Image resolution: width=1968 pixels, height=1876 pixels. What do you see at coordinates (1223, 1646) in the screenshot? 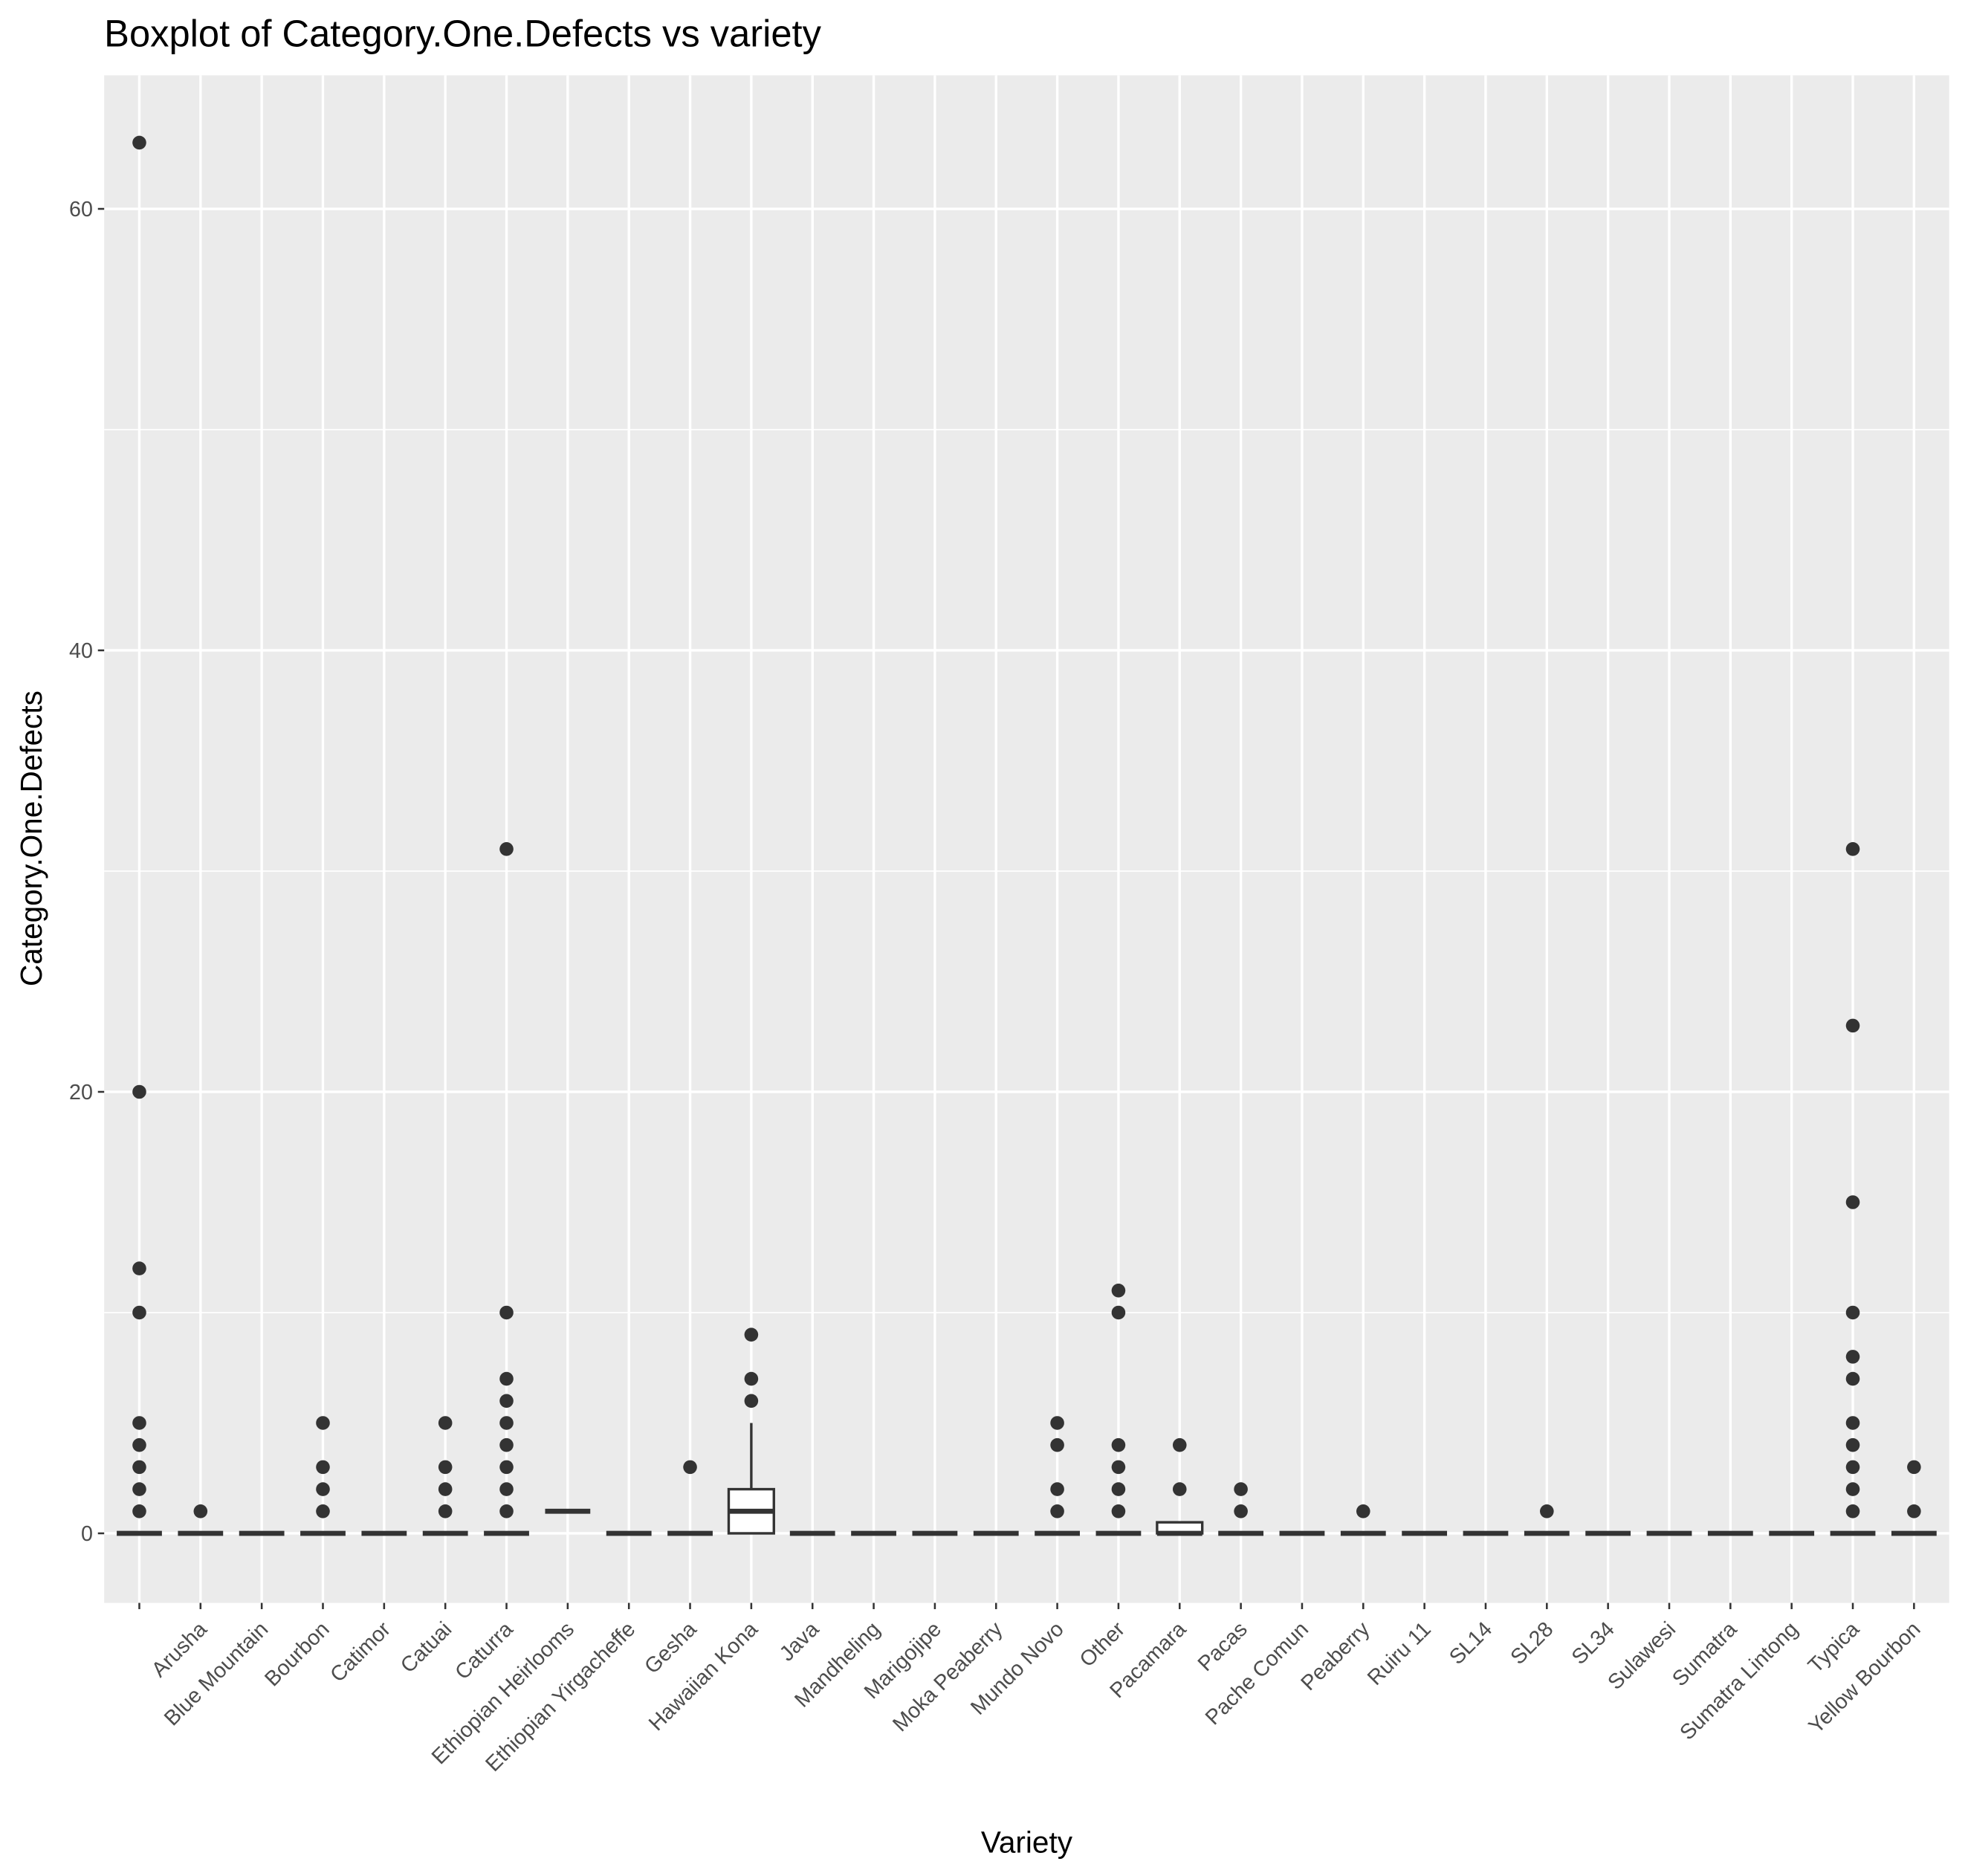
I see `x-tick-label: Pacas` at bounding box center [1223, 1646].